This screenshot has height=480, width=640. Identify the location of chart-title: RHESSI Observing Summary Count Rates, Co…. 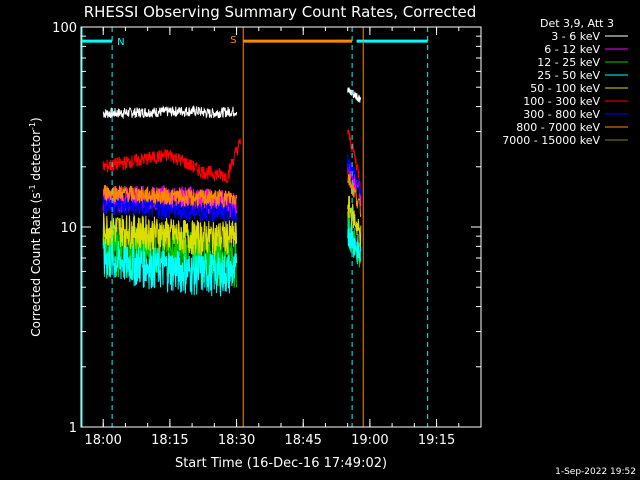
(280, 12).